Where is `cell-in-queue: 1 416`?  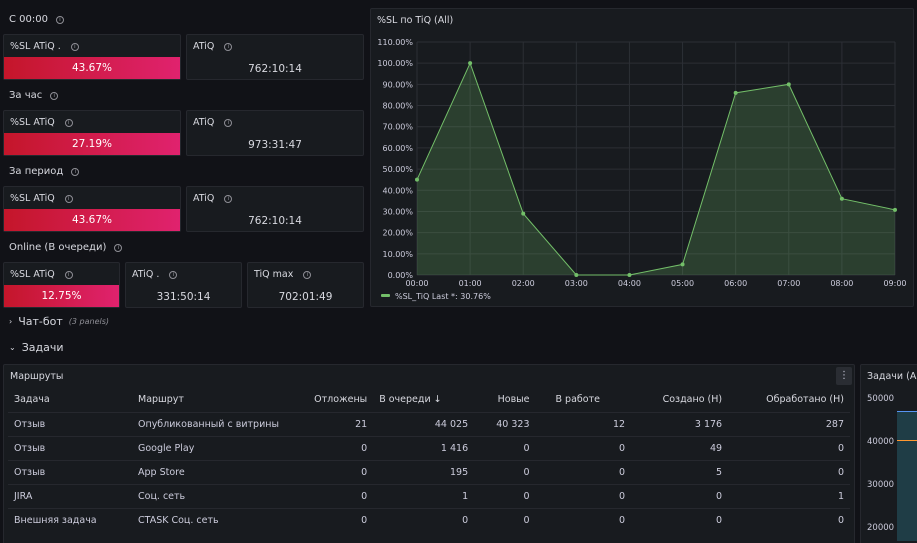 cell-in-queue: 1 416 is located at coordinates (424, 447).